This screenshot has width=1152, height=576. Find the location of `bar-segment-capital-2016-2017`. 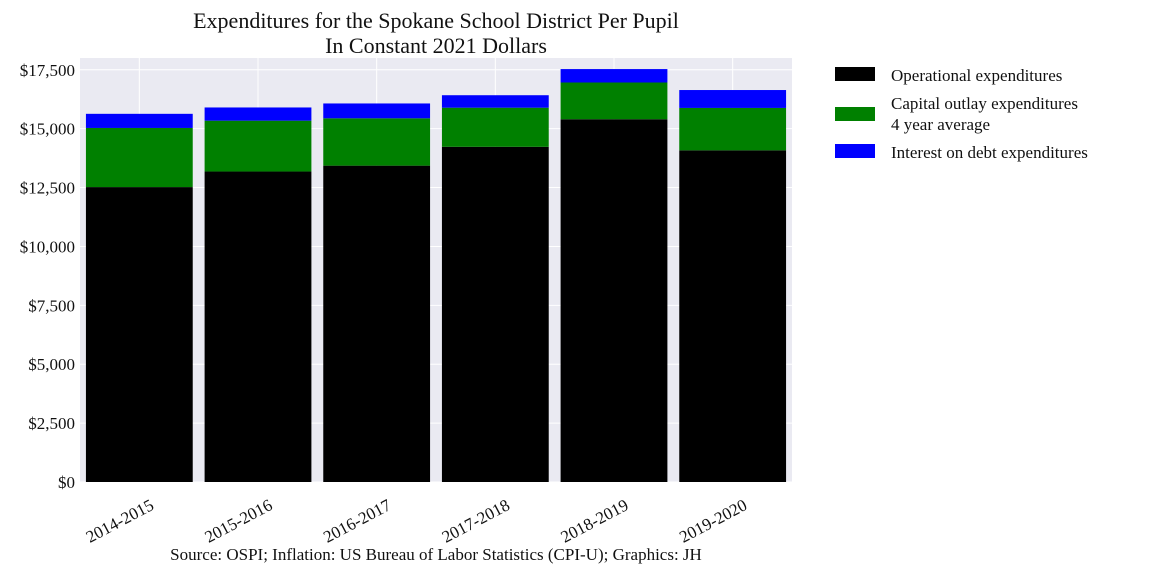

bar-segment-capital-2016-2017 is located at coordinates (377, 142).